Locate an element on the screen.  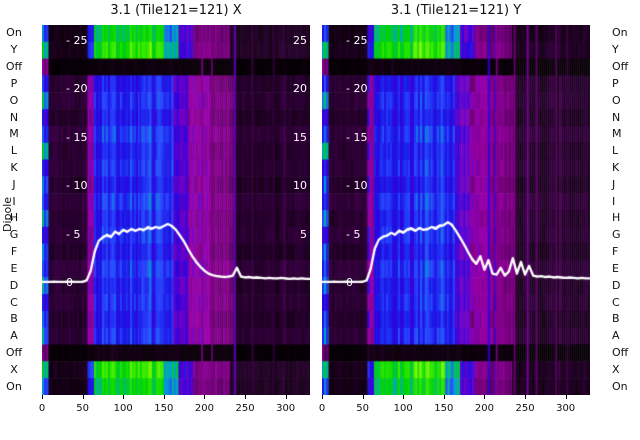
y-tick-label: 5 is located at coordinates (303, 234).